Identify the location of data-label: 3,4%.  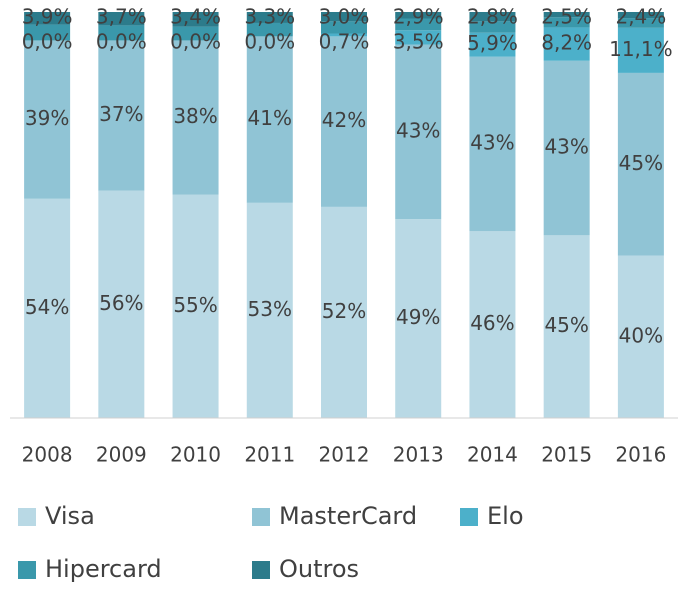
(195, 17).